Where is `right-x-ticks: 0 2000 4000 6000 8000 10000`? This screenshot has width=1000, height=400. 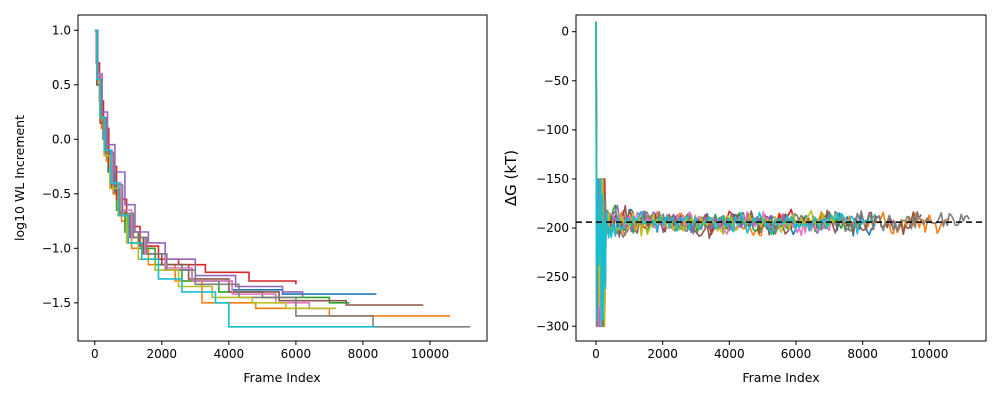 right-x-ticks: 0 2000 4000 6000 8000 10000 is located at coordinates (770, 351).